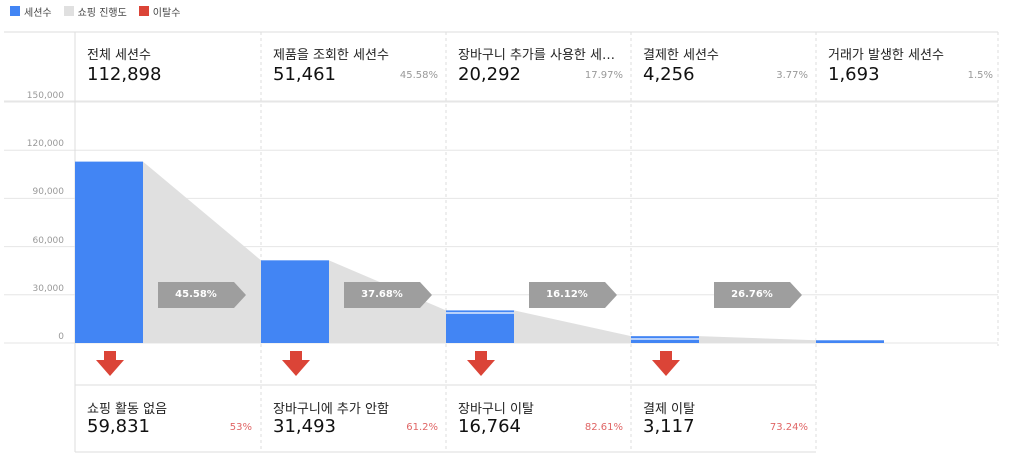  Describe the element at coordinates (38, 13) in the screenshot. I see `legend-label: 세션수` at that location.